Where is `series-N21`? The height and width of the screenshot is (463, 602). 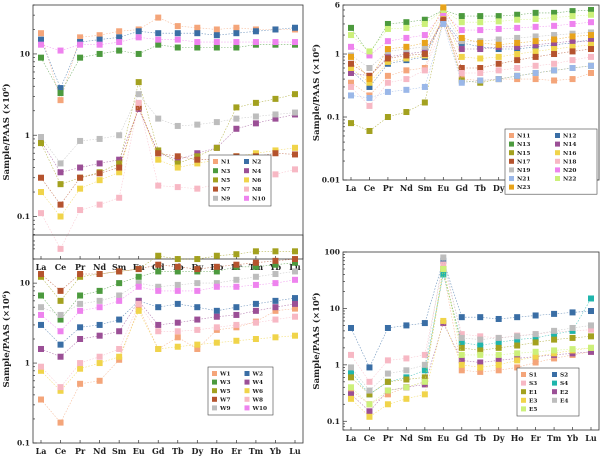 series-N21 is located at coordinates (471, 61).